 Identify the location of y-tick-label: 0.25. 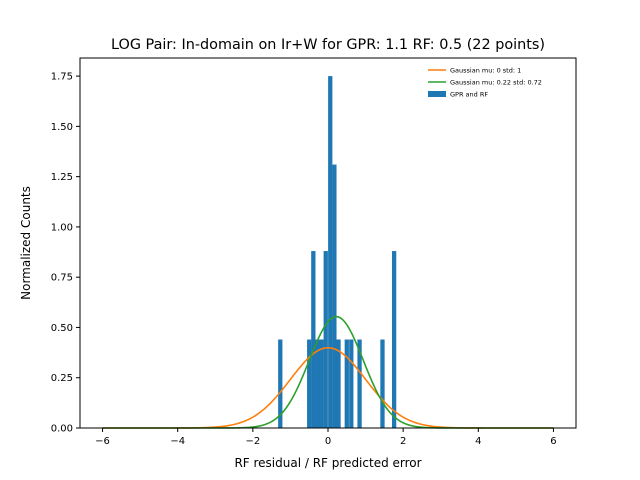
(62, 378).